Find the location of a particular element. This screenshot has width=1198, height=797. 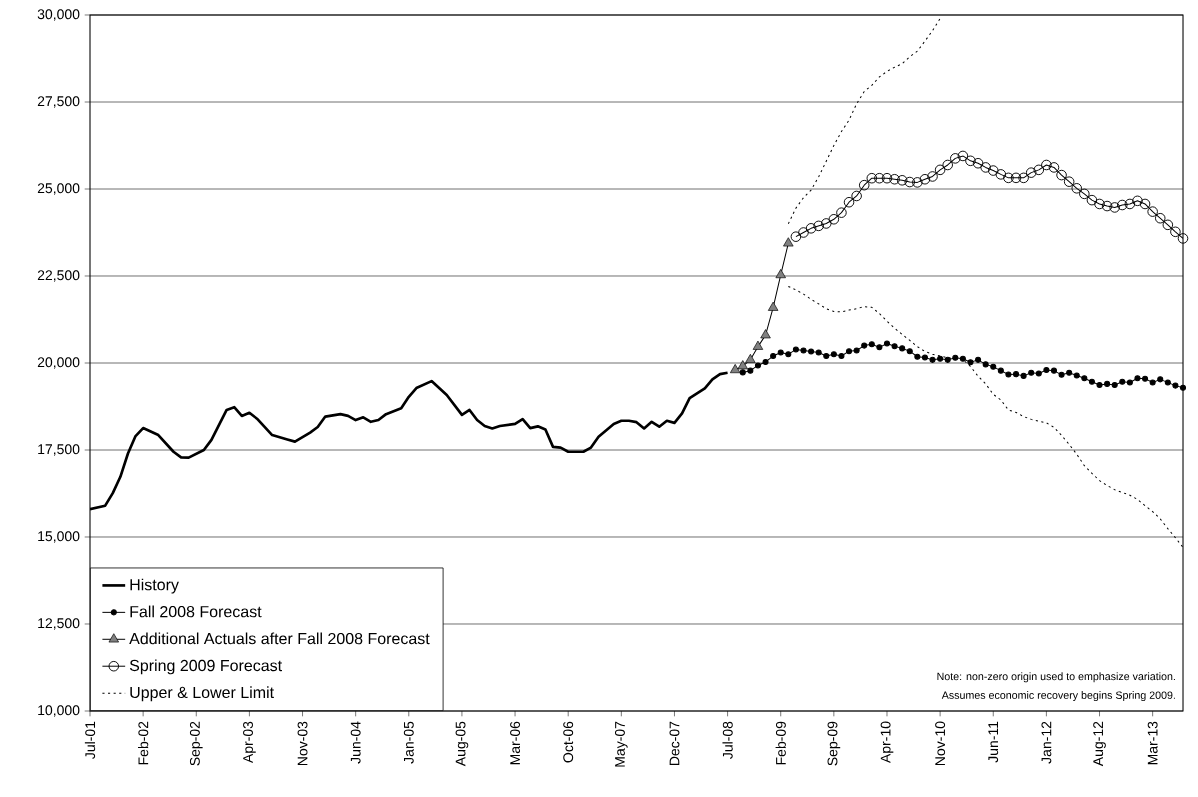

x-tick-label: Jun-04 is located at coordinates (355, 742).